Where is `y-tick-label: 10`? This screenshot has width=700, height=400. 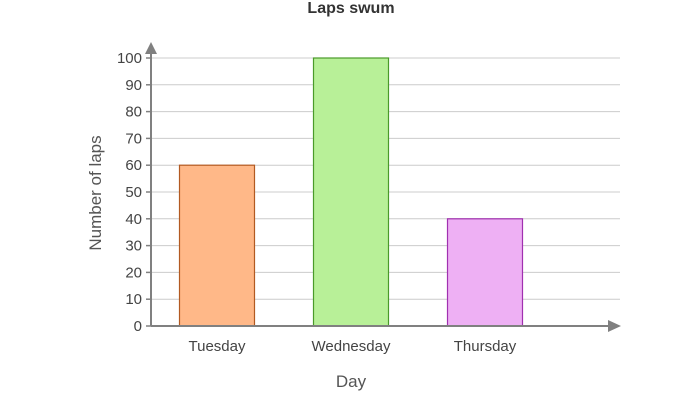
y-tick-label: 10 is located at coordinates (133, 299).